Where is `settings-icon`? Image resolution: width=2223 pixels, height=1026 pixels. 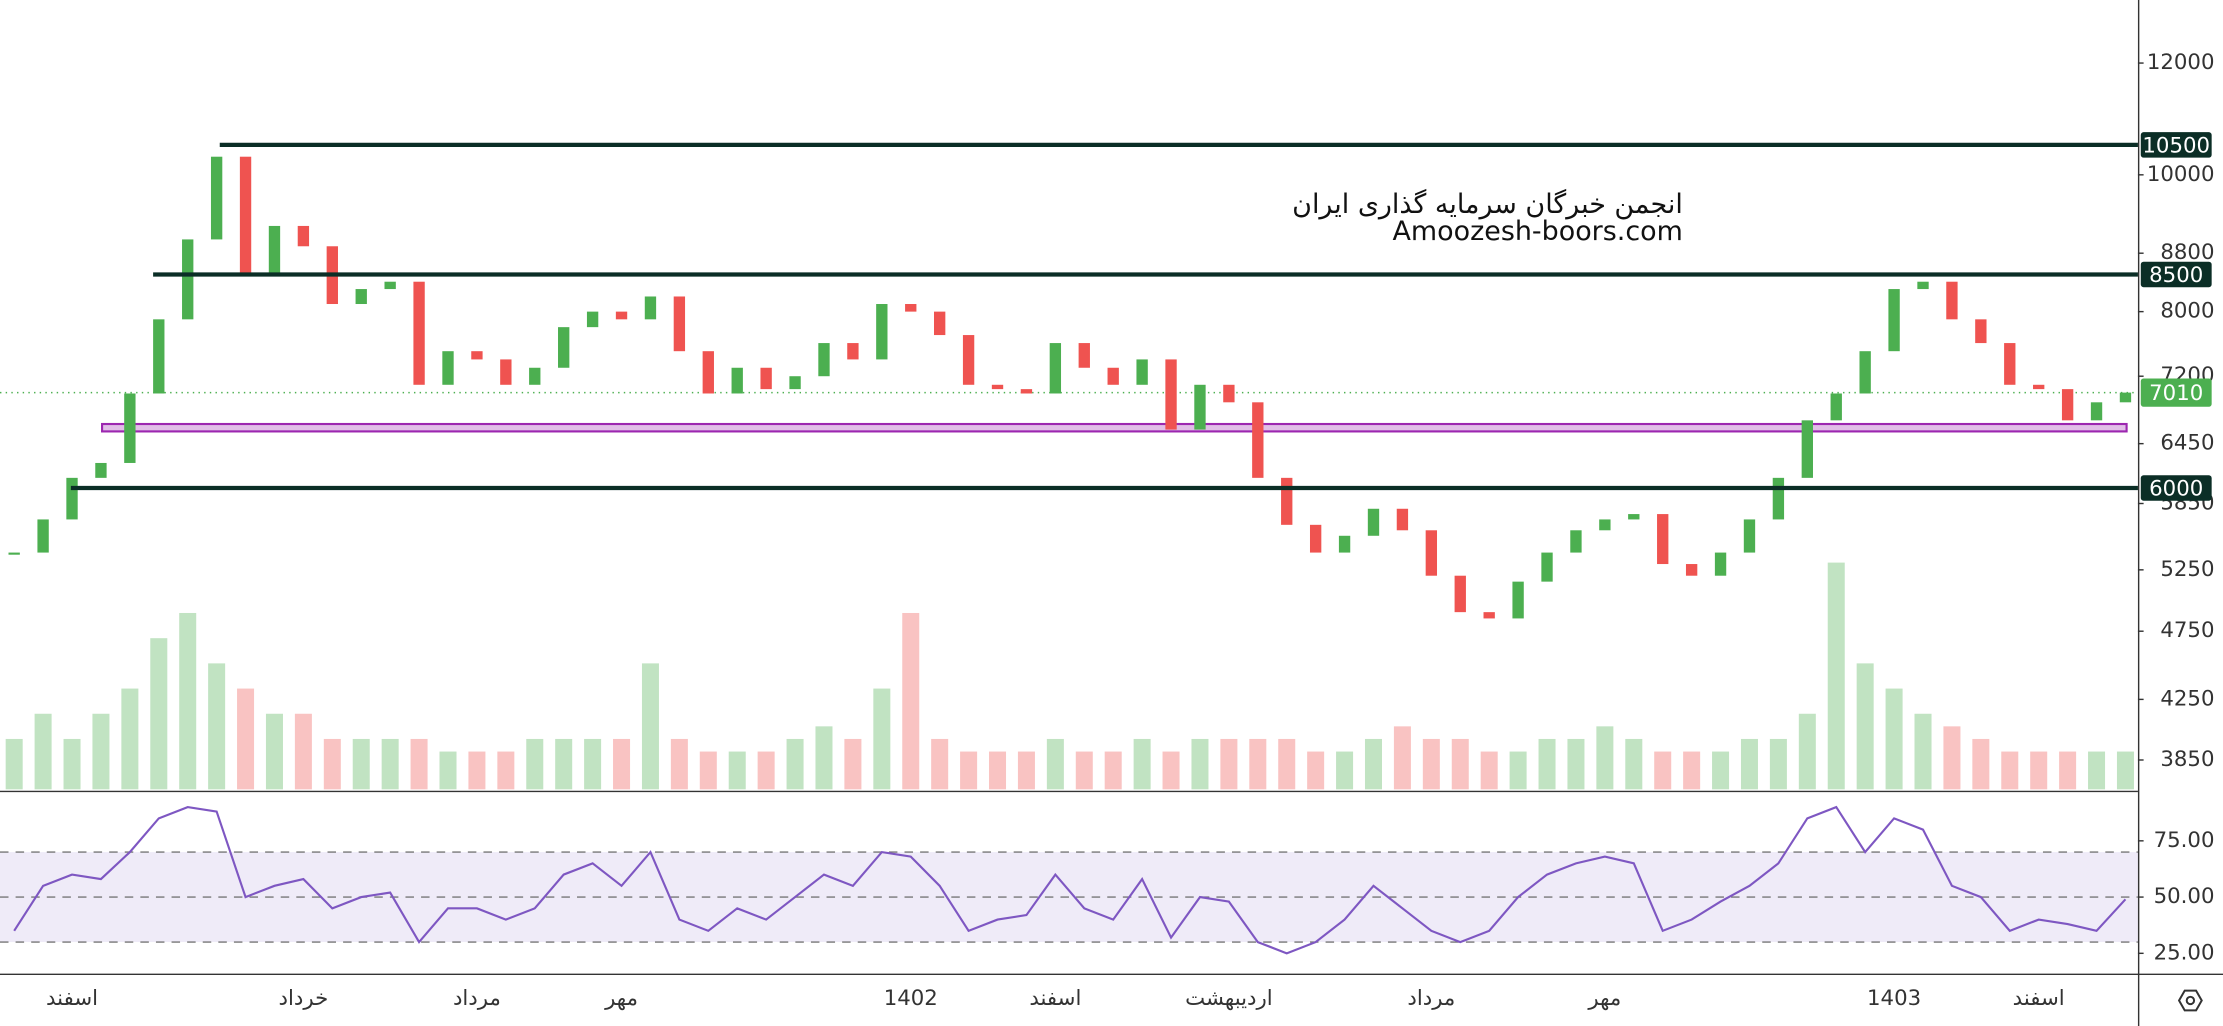
settings-icon is located at coordinates (2190, 1000).